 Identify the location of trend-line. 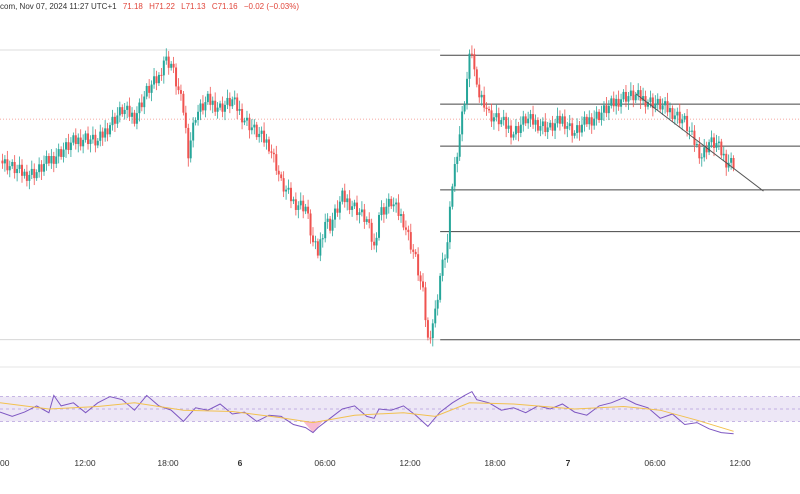
(699, 142).